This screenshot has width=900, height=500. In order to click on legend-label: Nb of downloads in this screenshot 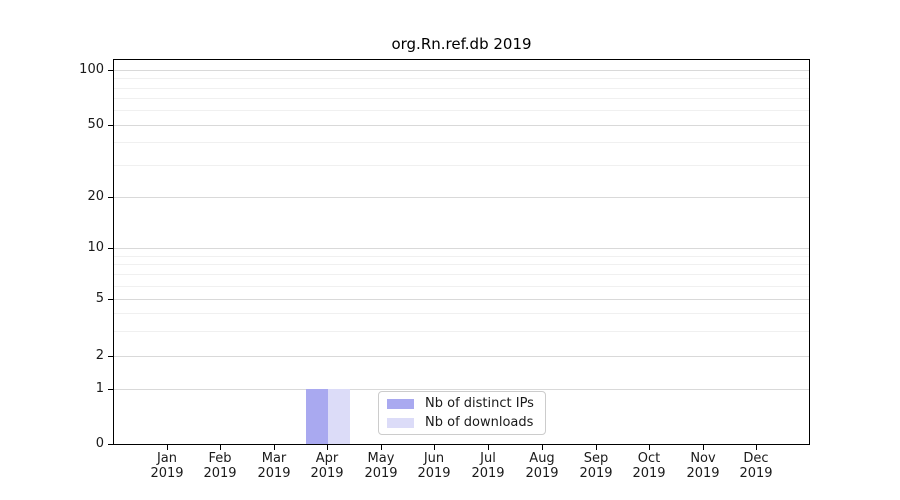, I will do `click(479, 422)`.